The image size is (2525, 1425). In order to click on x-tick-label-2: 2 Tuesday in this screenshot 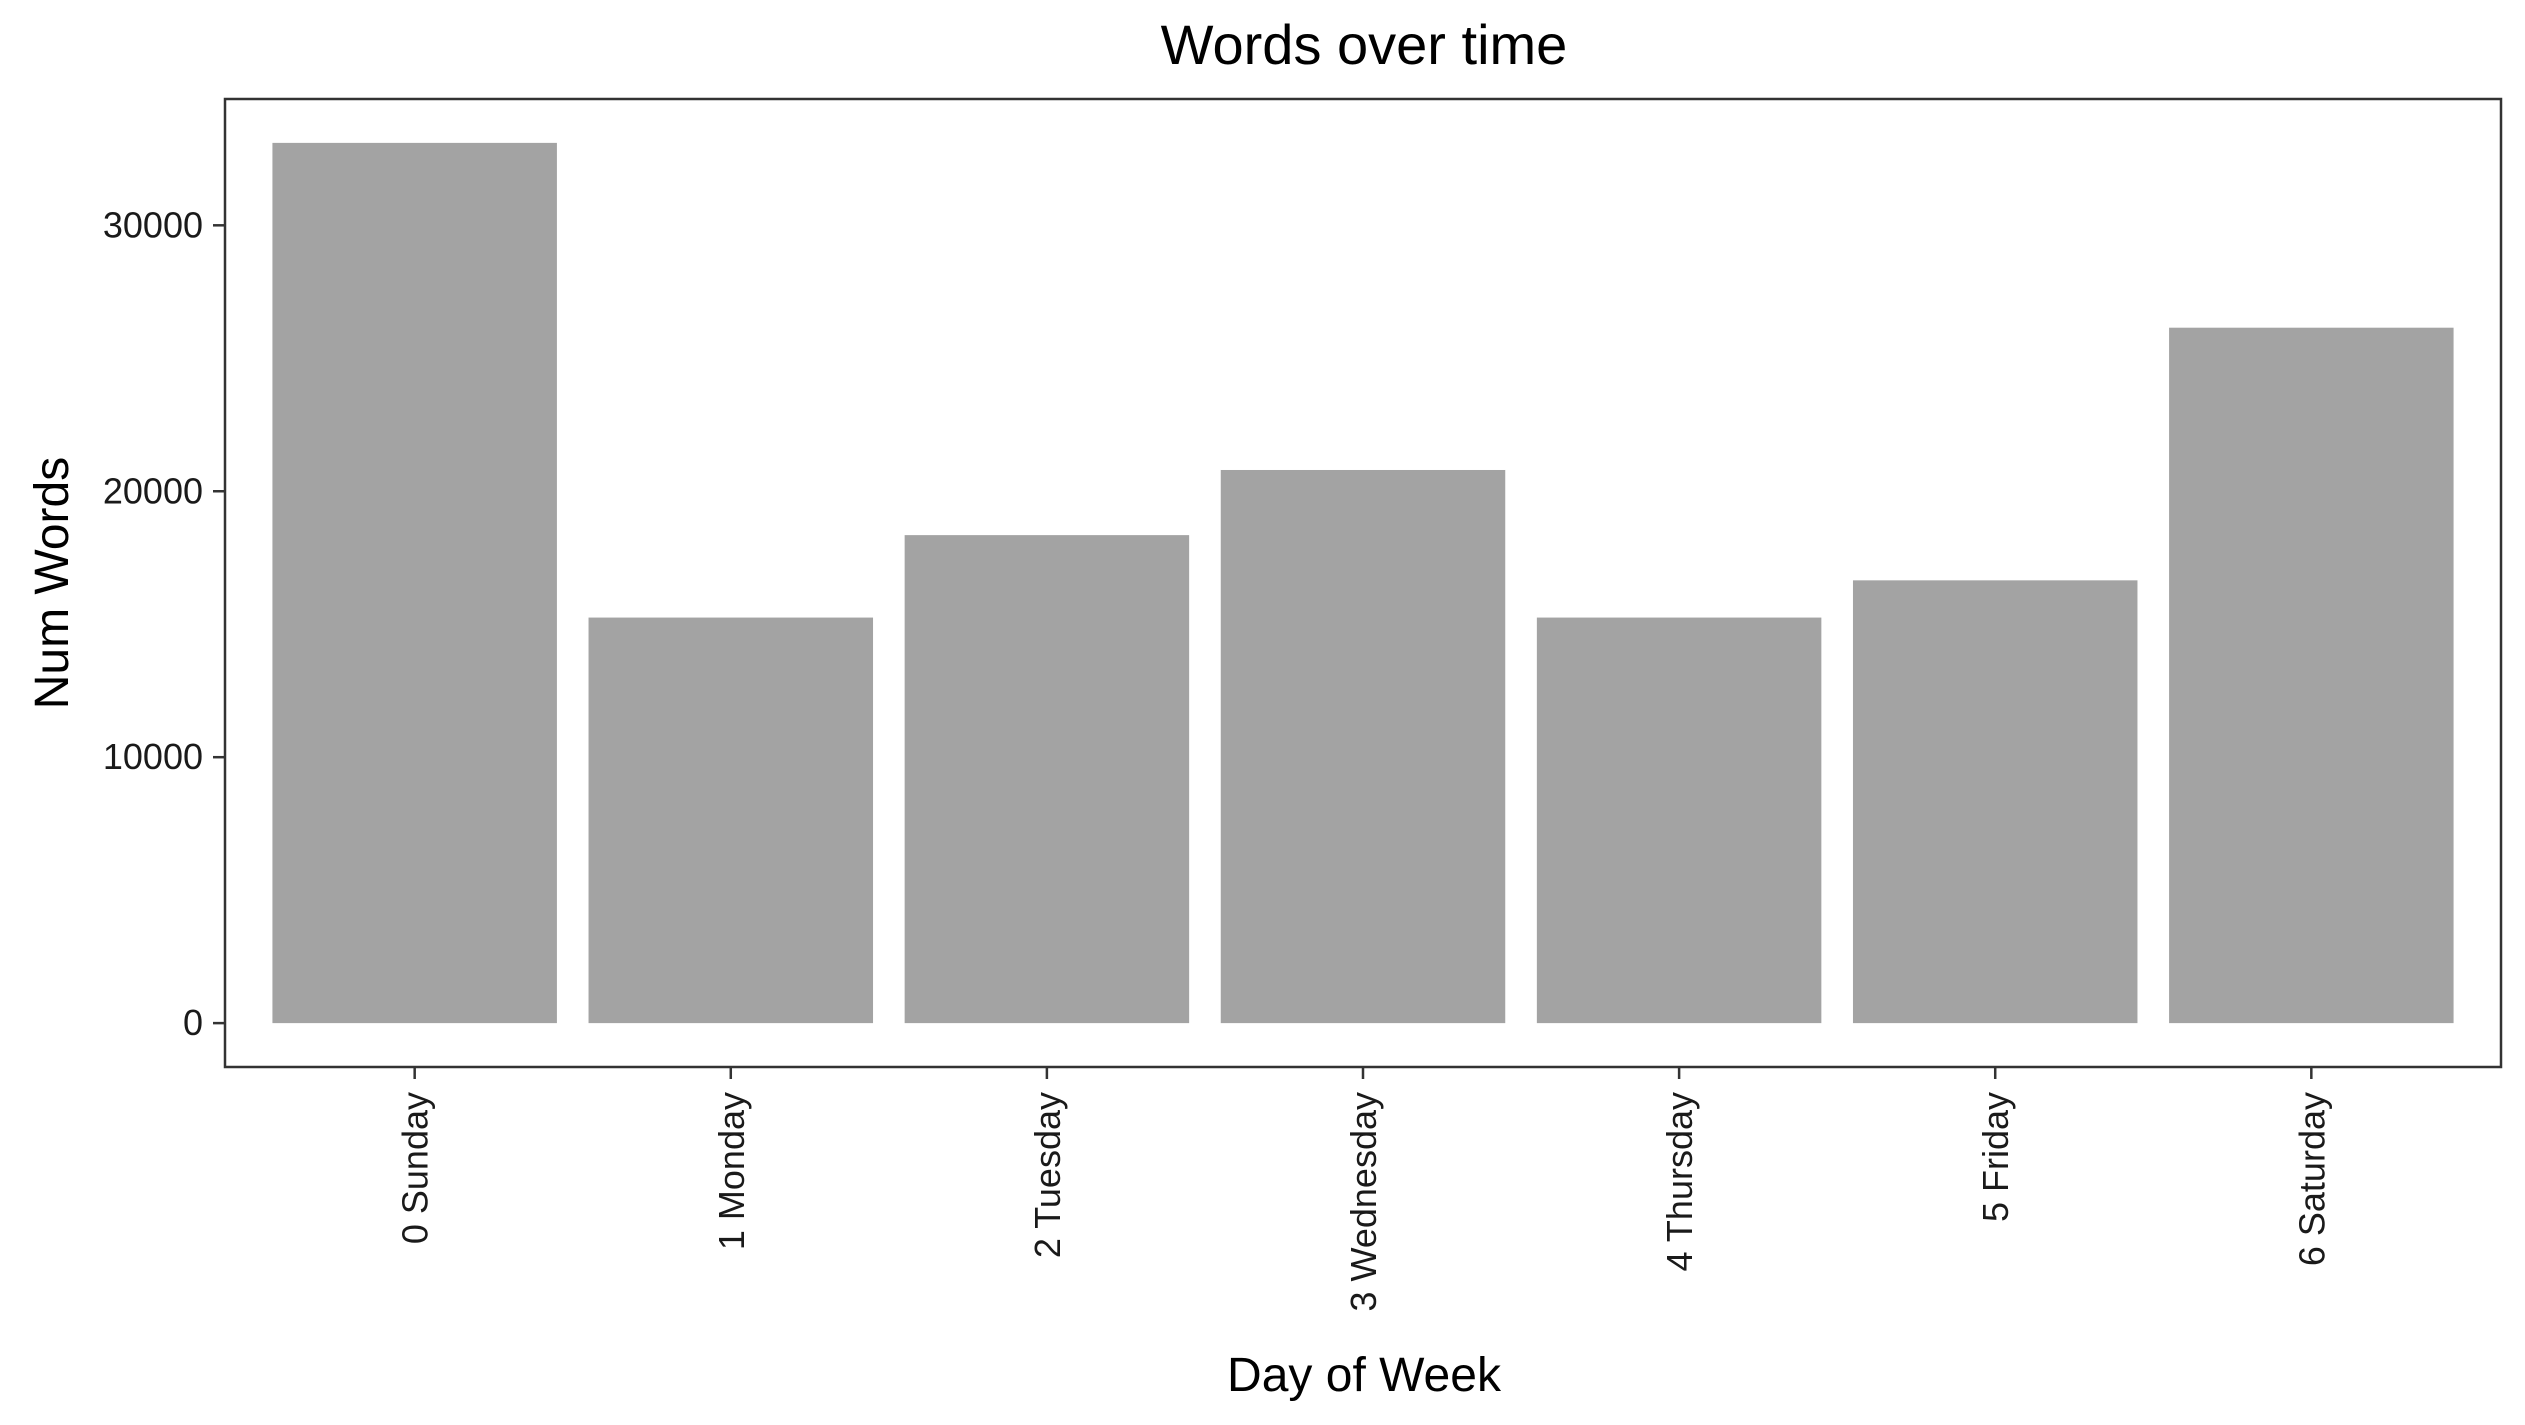, I will do `click(1047, 1175)`.